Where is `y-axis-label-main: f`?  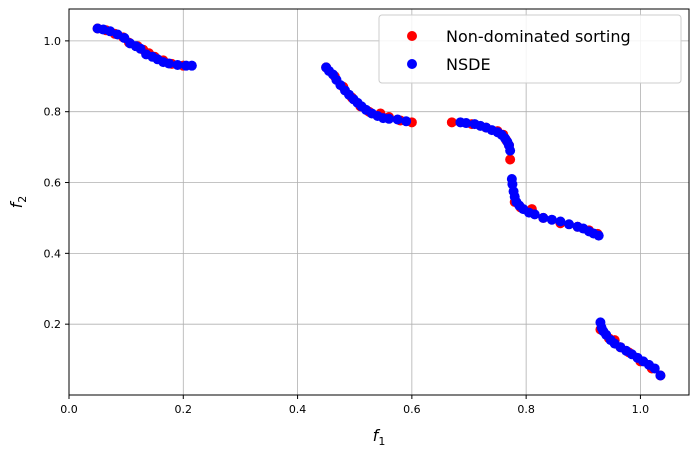
y-axis-label-main: f is located at coordinates (16, 204).